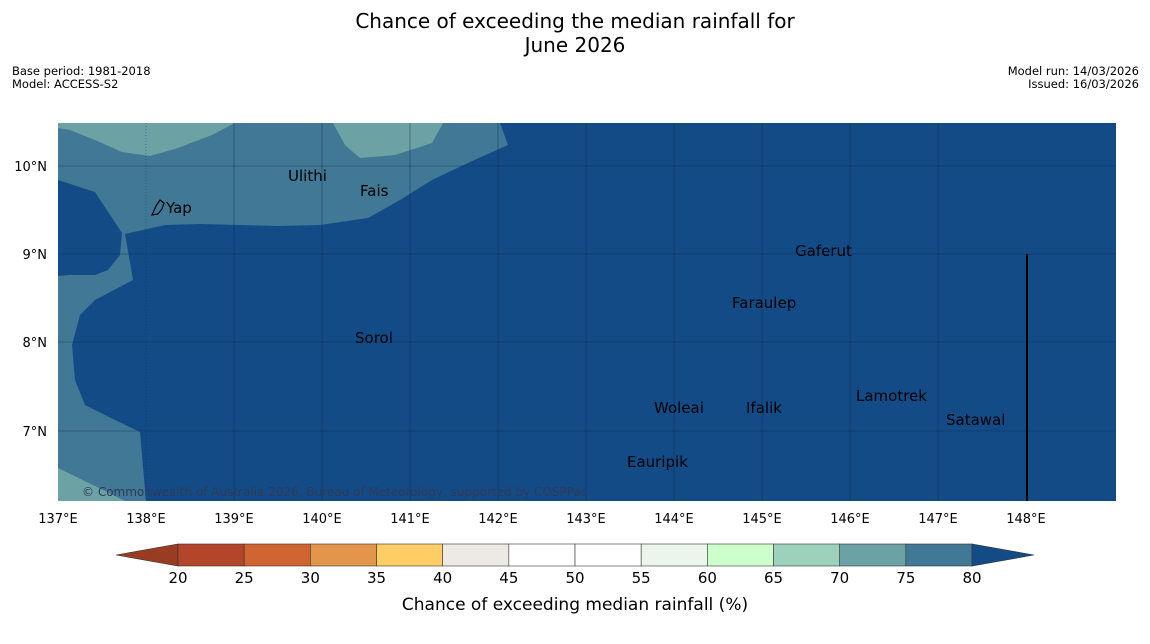  I want to click on lat-label: 9°N, so click(35, 255).